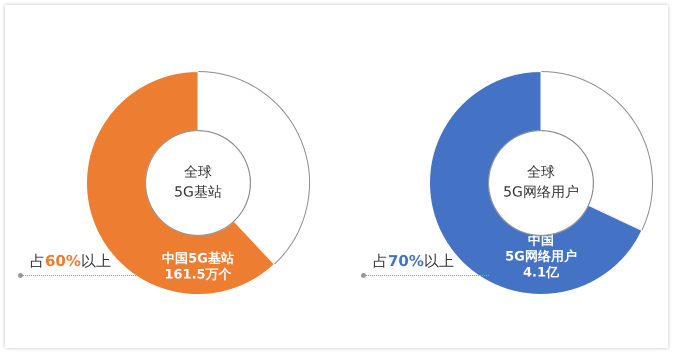 This screenshot has width=675, height=355. I want to click on text: 占70%以上, so click(413, 261).